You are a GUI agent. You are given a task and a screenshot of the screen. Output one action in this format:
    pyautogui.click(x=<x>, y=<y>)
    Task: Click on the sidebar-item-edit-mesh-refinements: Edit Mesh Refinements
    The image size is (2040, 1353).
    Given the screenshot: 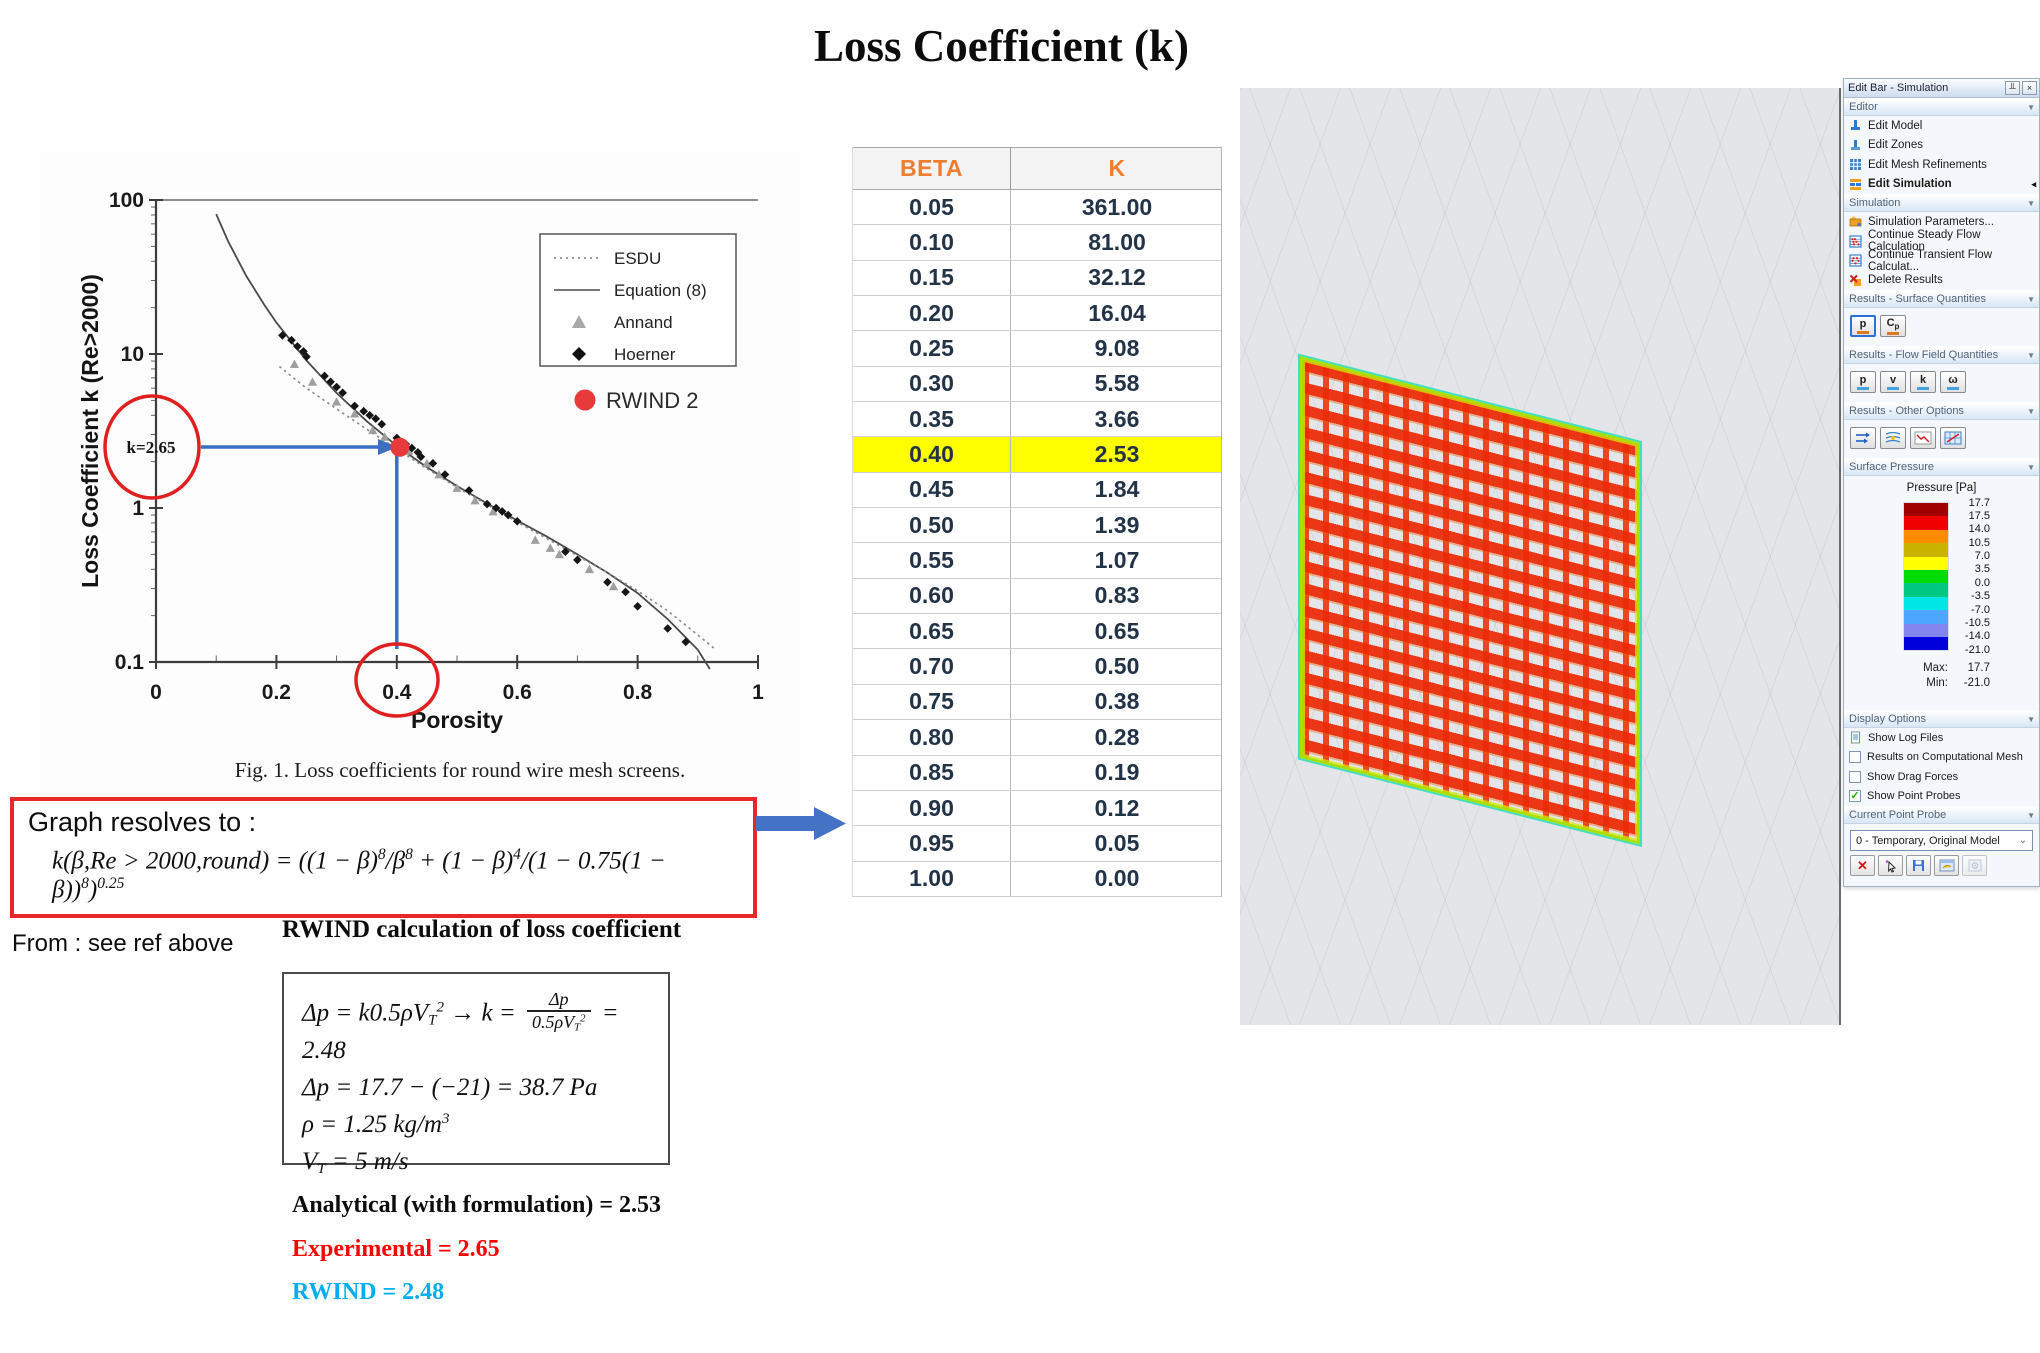 What is the action you would take?
    pyautogui.click(x=1941, y=165)
    